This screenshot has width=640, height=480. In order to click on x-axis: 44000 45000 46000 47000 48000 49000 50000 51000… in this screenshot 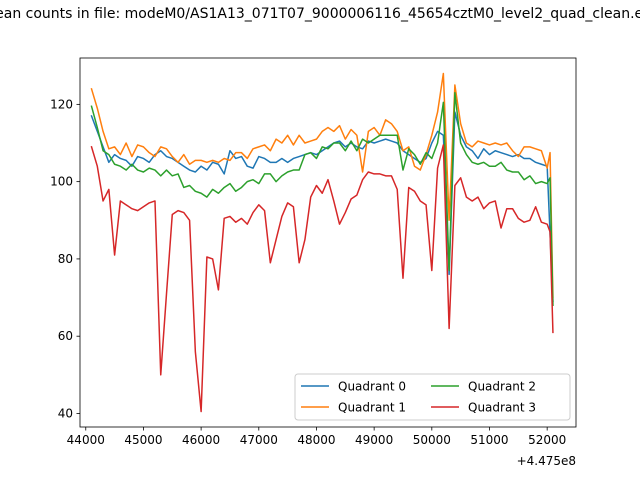, I will do `click(316, 437)`.